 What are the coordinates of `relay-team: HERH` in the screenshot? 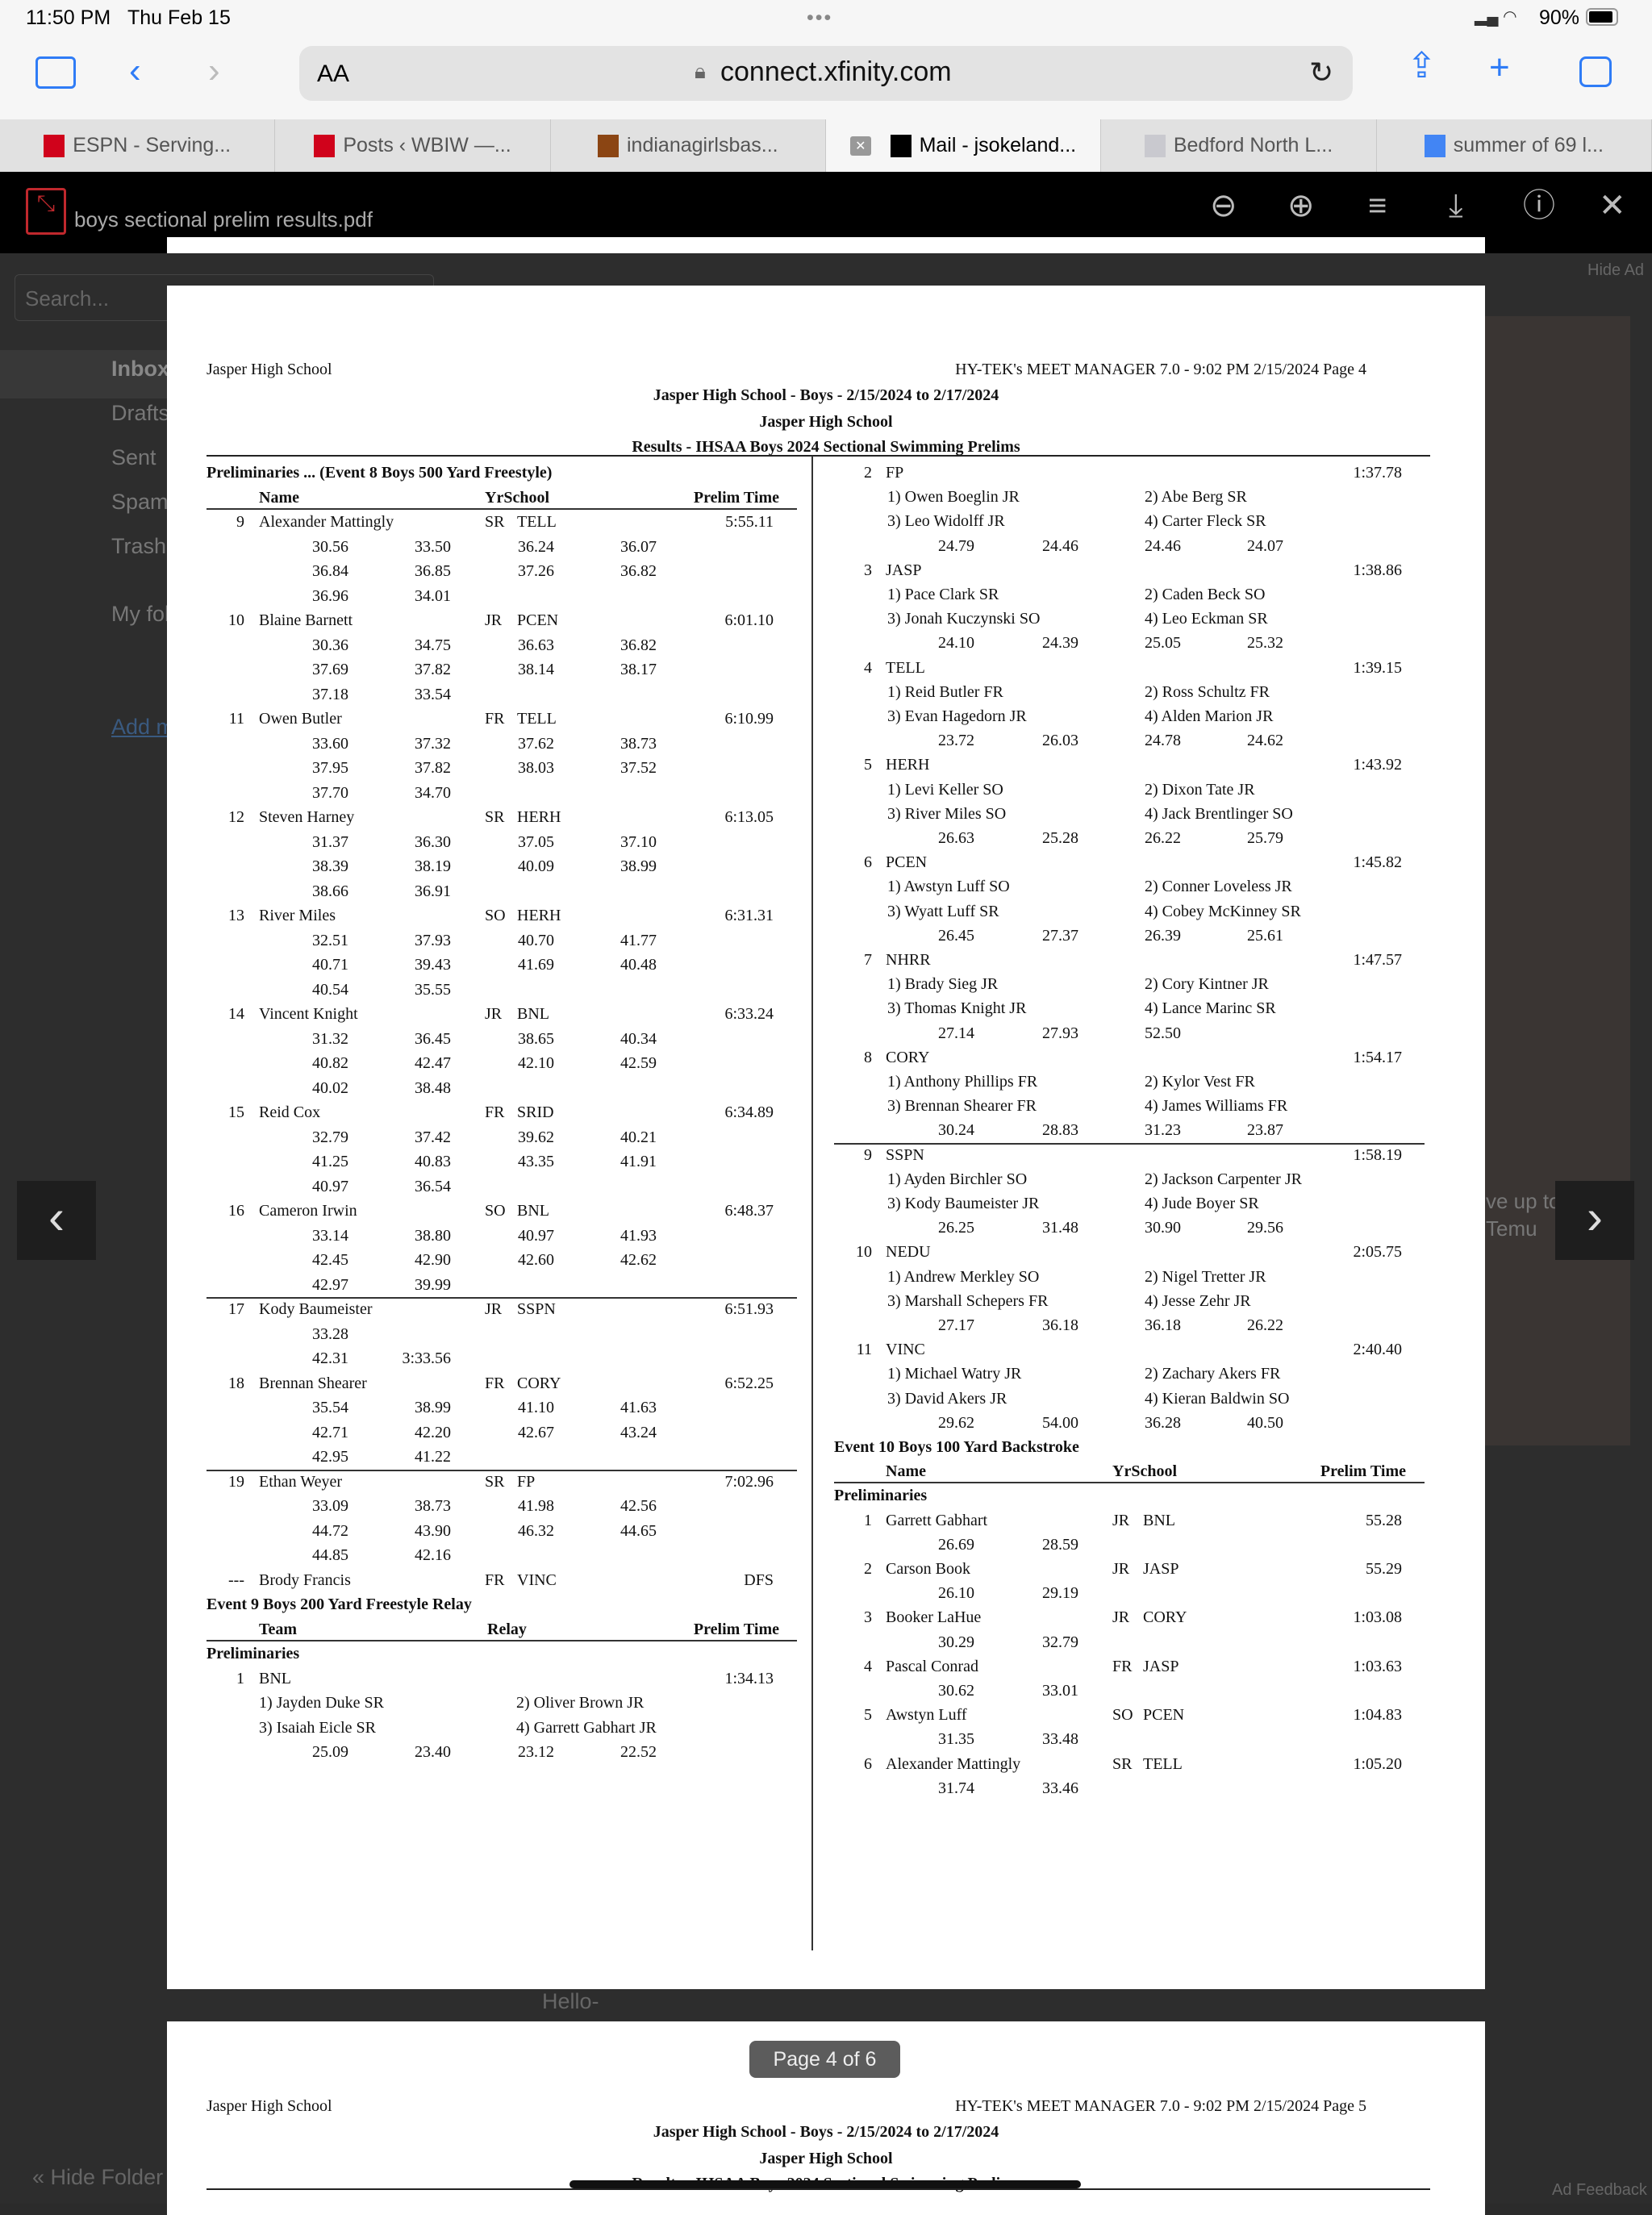 It's located at (908, 765).